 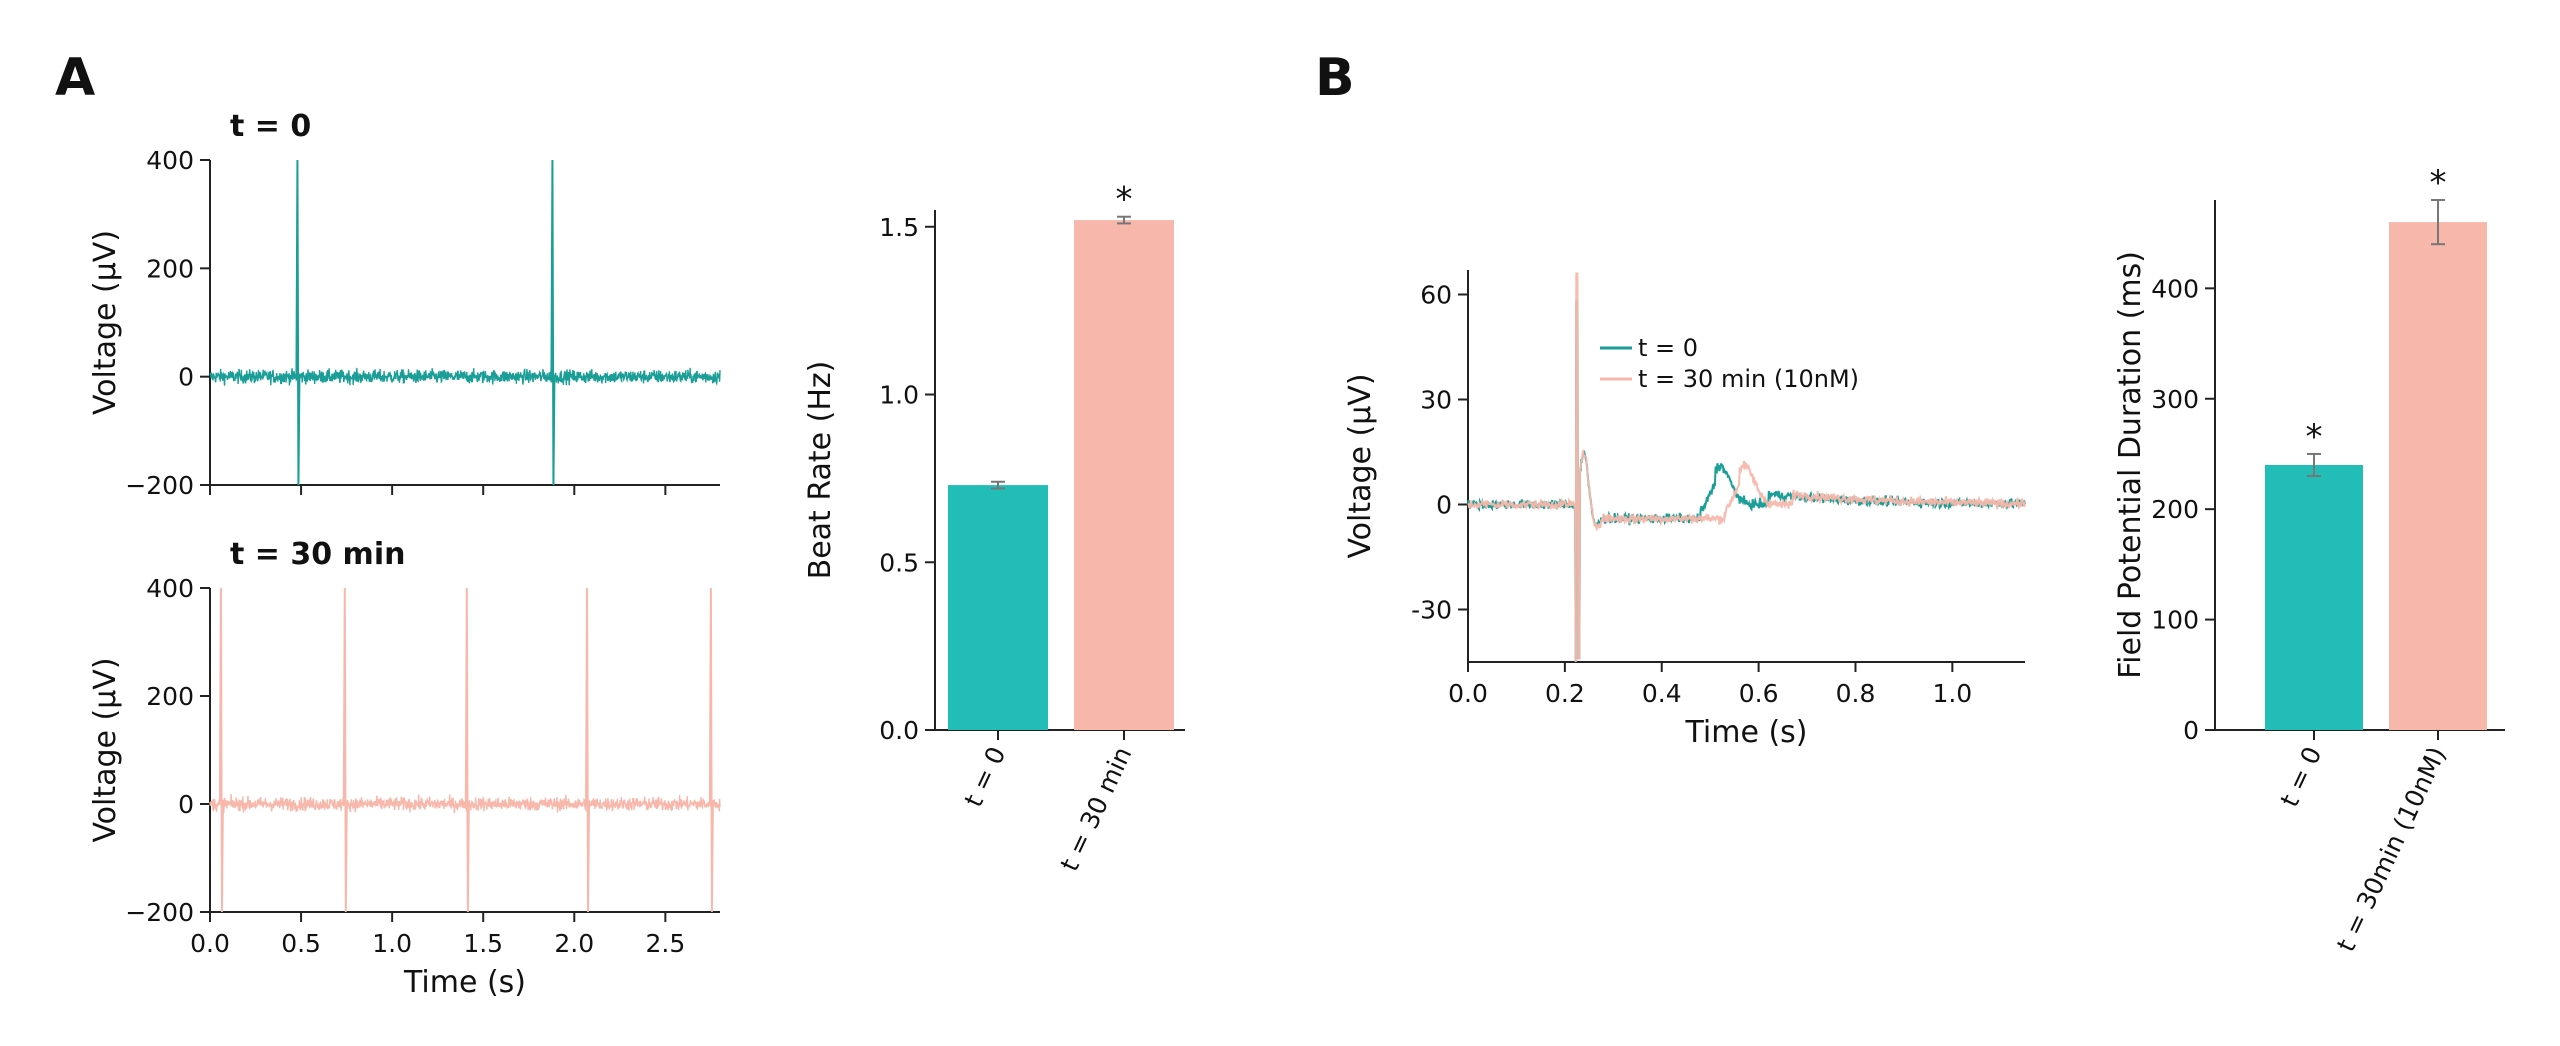 I want to click on y-tick-label: 300, so click(x=2175, y=399).